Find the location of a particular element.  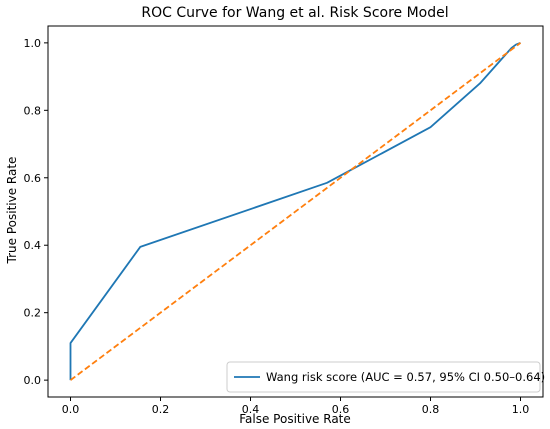

y-tick-label: 0.2 is located at coordinates (33, 313).